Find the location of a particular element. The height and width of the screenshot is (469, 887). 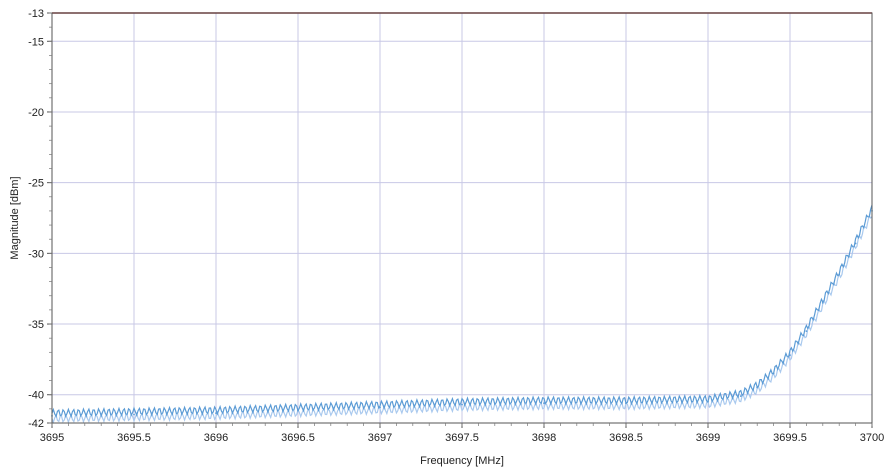

x-tick-label: 3700 is located at coordinates (872, 438).